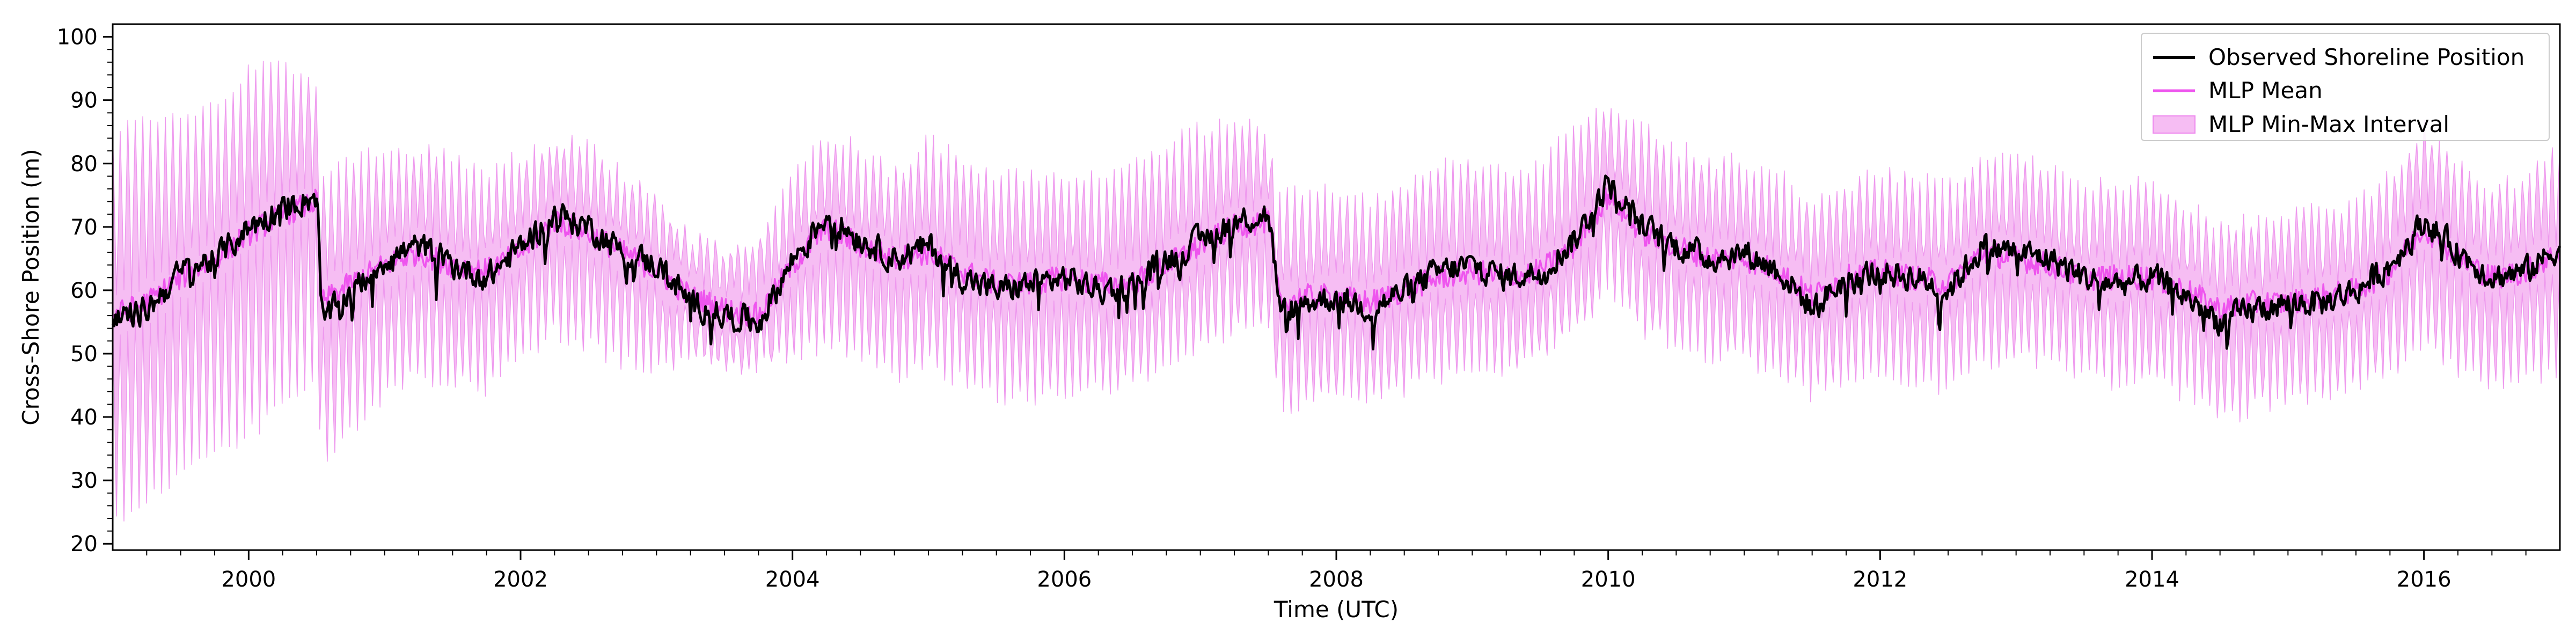 This screenshot has width=2576, height=644. What do you see at coordinates (1064, 579) in the screenshot?
I see `x-tick-label: 2006` at bounding box center [1064, 579].